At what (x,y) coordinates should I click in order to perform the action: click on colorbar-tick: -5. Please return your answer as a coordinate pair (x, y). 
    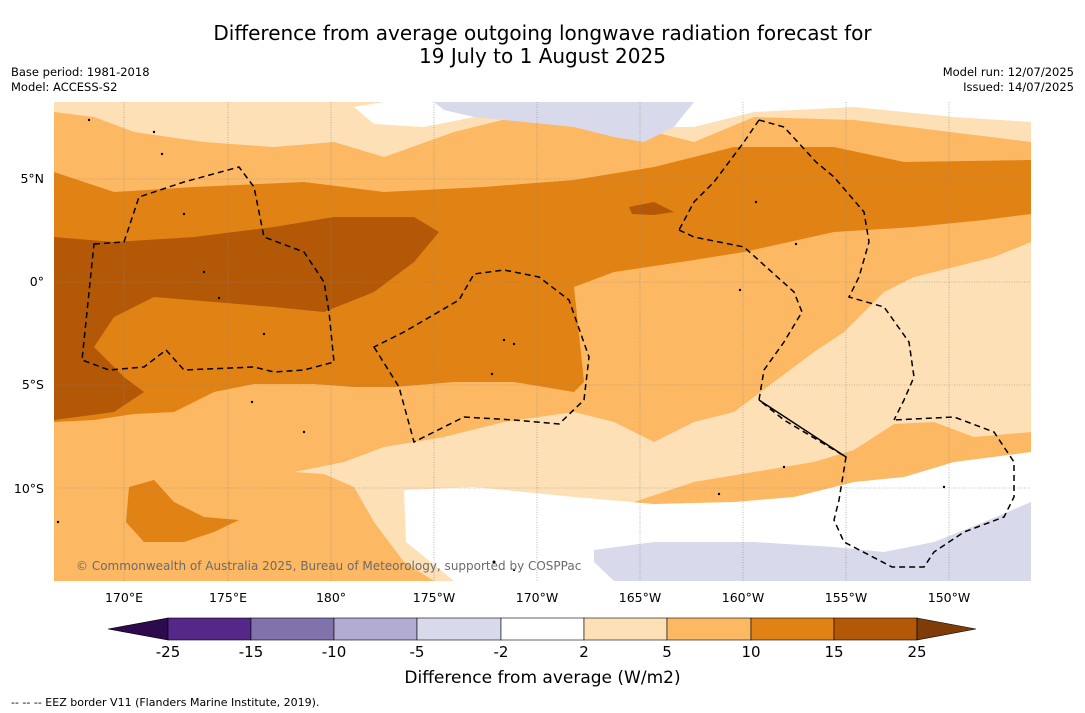
    Looking at the image, I should click on (417, 652).